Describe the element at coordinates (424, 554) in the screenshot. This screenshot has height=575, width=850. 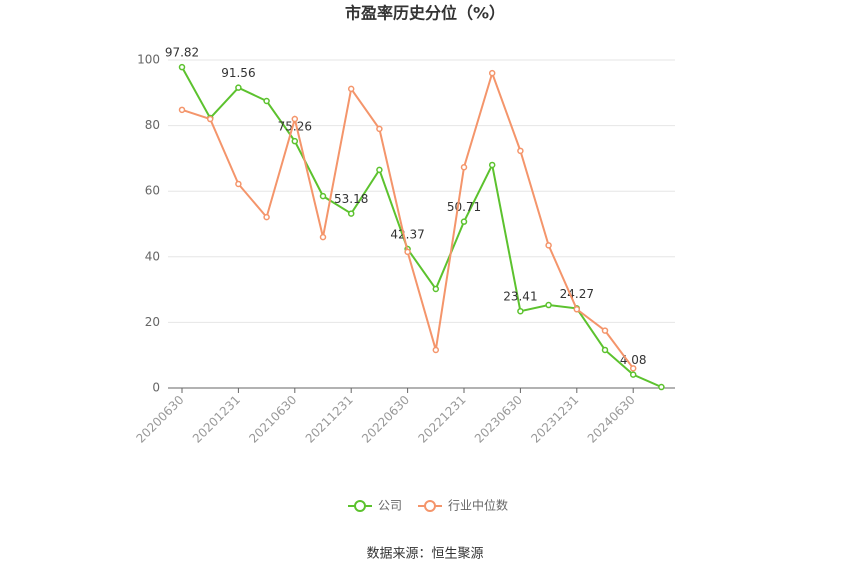
I see `source: 数据来源：恒生聚源` at that location.